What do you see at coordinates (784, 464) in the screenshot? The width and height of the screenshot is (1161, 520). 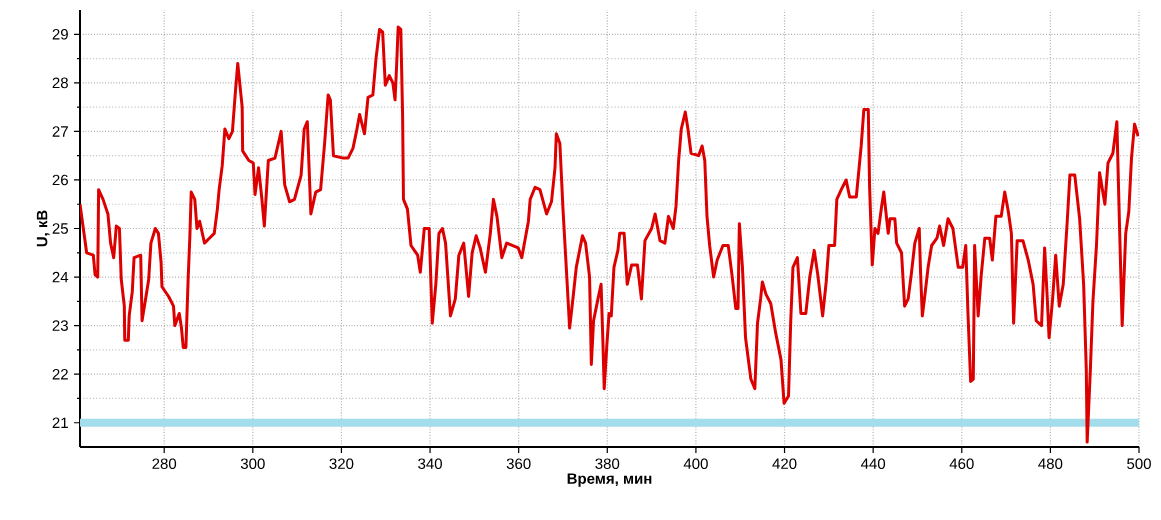 I see `x-tick-label: 420` at bounding box center [784, 464].